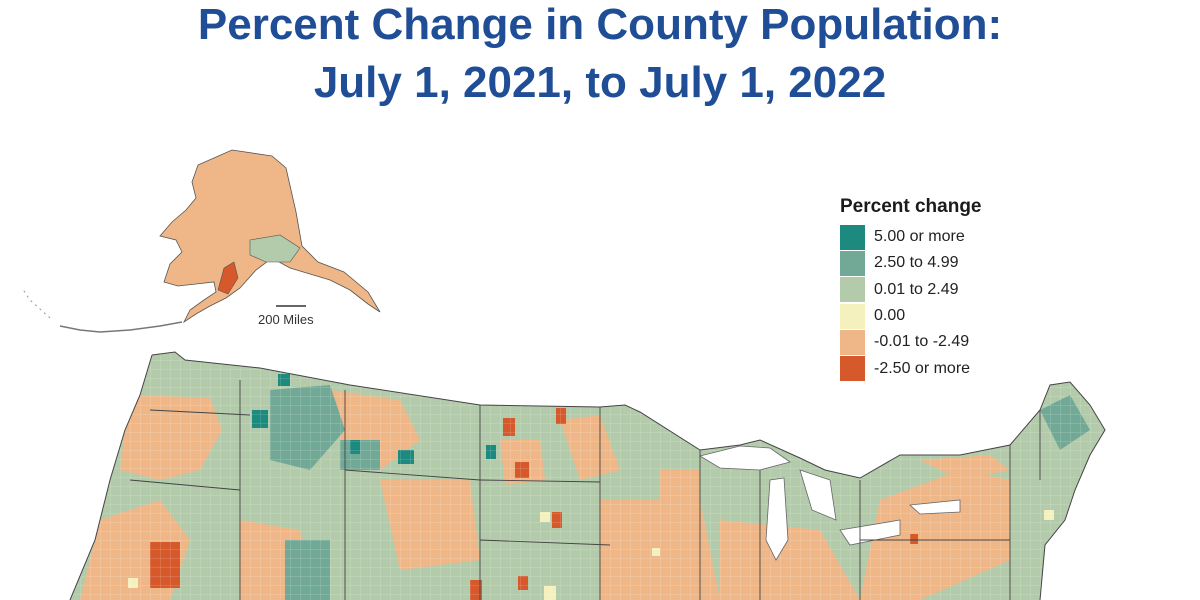 This screenshot has width=1200, height=600. Describe the element at coordinates (600, 24) in the screenshot. I see `map-title-line-1: Percent Change in County Population:` at that location.